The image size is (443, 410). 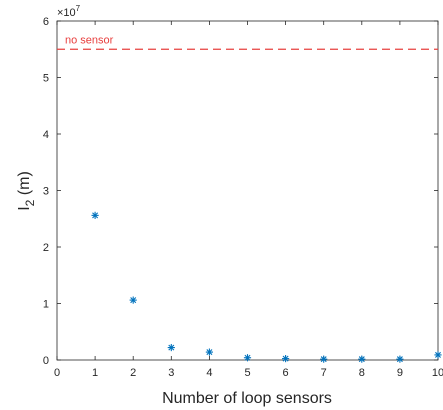 I want to click on x-tick-label: 4, so click(x=209, y=373).